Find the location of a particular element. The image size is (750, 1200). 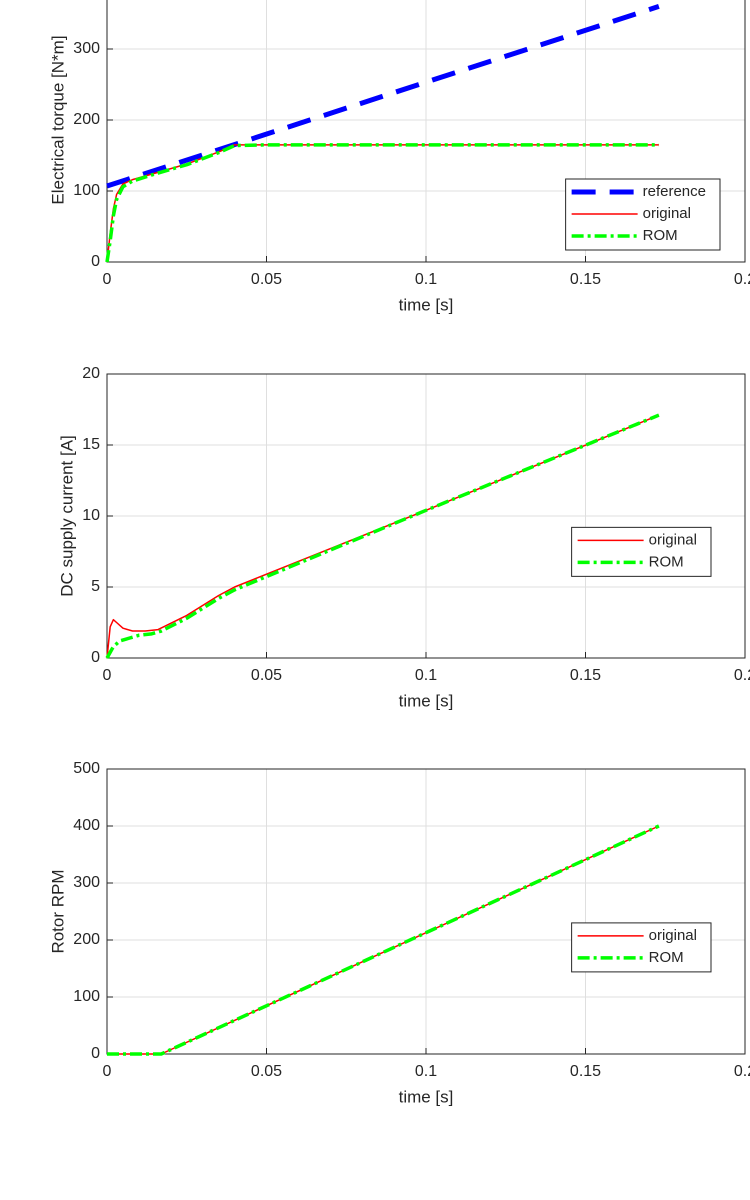

y-axis-label: Electrical torque [N*m] is located at coordinates (57, 119).